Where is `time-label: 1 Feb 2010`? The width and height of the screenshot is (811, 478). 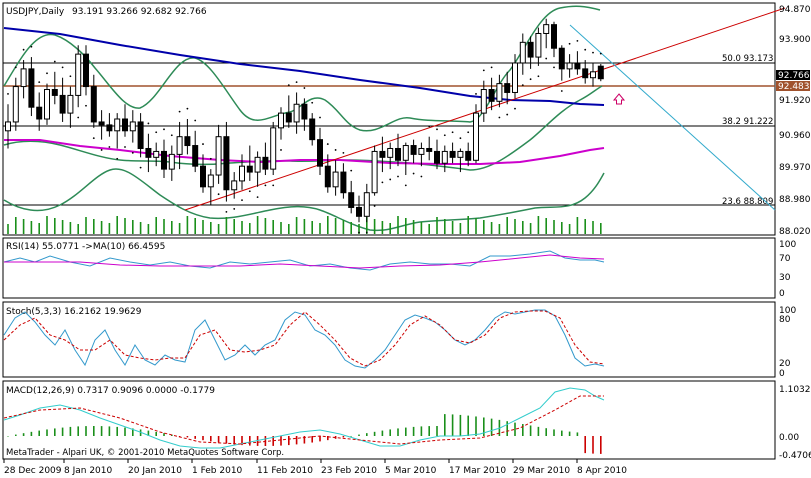
time-label: 1 Feb 2010 is located at coordinates (217, 471).